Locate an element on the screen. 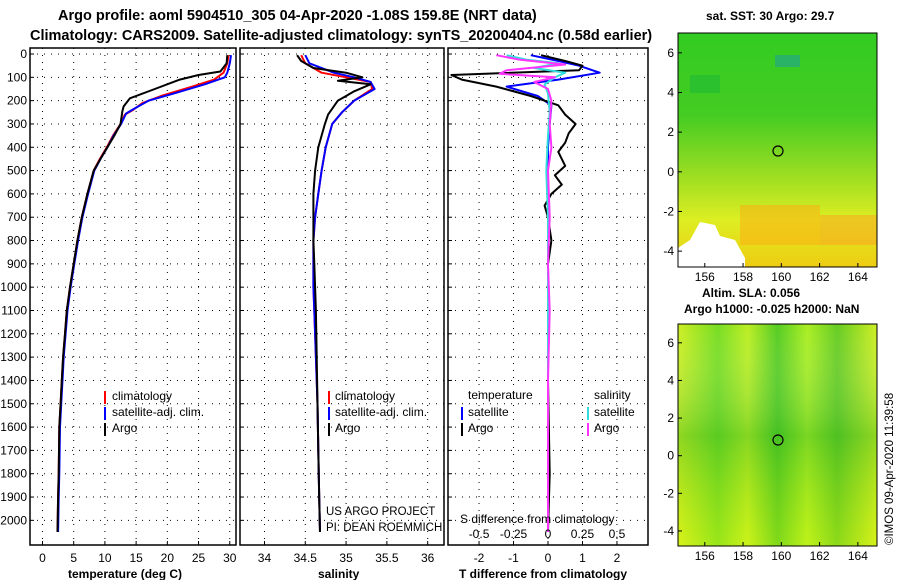  depth-tick-label: 2000 is located at coordinates (13, 520).